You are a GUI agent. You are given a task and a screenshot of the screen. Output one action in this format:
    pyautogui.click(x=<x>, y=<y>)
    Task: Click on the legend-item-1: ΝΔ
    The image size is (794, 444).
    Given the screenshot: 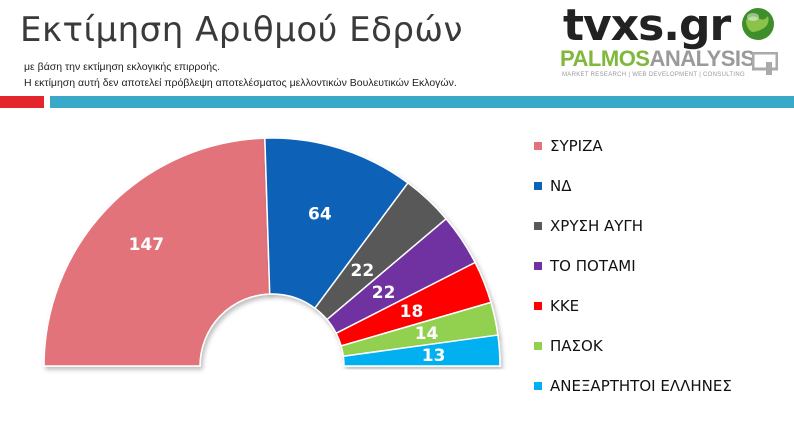 What is the action you would take?
    pyautogui.click(x=552, y=186)
    